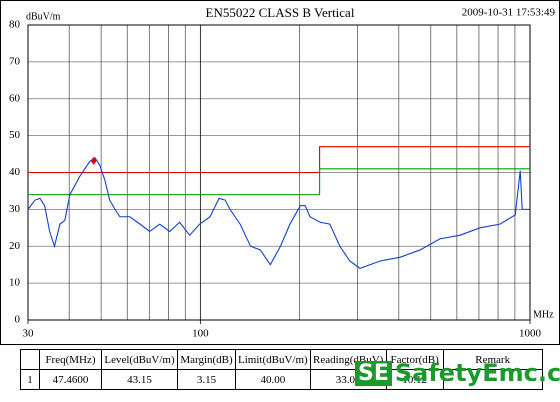 The width and height of the screenshot is (560, 402). I want to click on table-cell: Margin(dB), so click(206, 359).